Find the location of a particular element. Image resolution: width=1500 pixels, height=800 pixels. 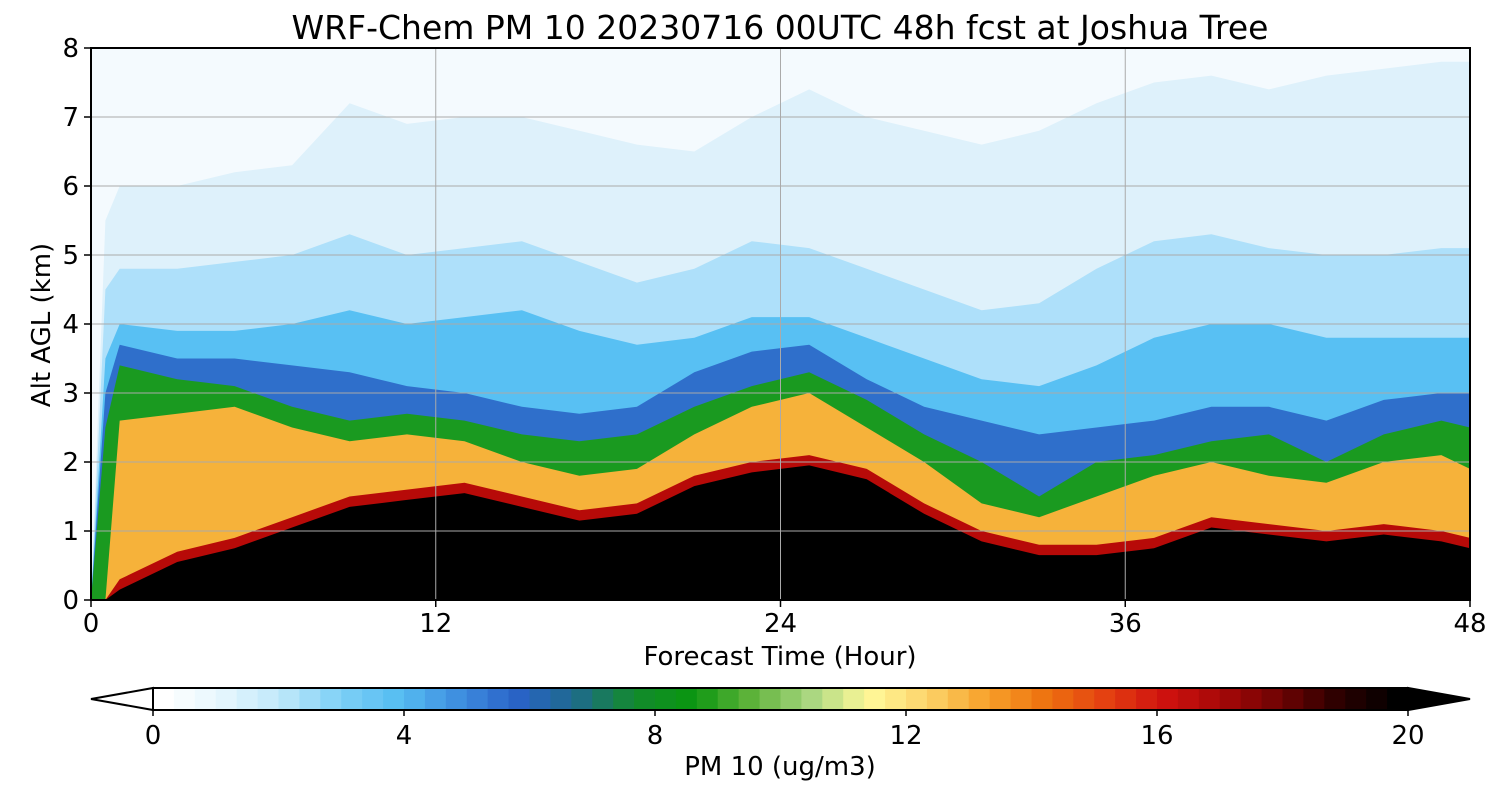

x-axis-ticks: 0 12 24 36 48 is located at coordinates (785, 619).